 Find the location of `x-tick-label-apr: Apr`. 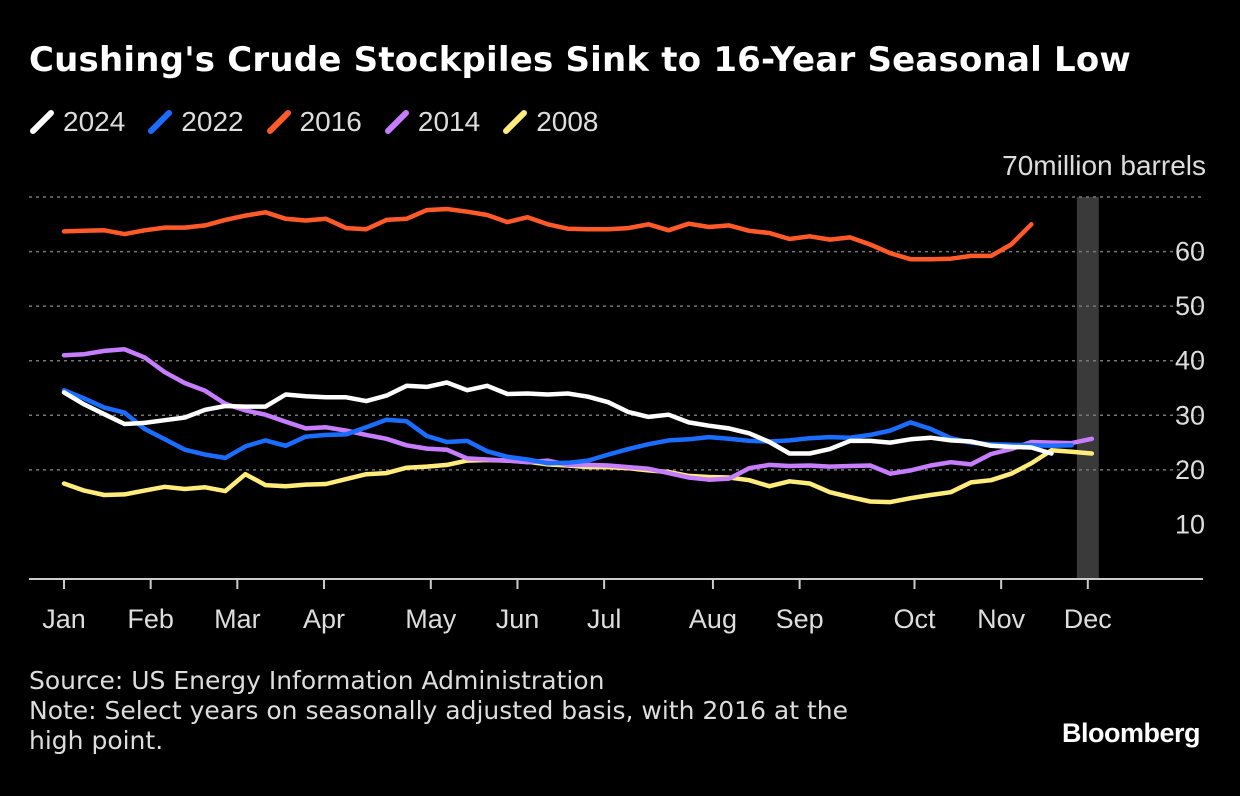

x-tick-label-apr: Apr is located at coordinates (324, 619).